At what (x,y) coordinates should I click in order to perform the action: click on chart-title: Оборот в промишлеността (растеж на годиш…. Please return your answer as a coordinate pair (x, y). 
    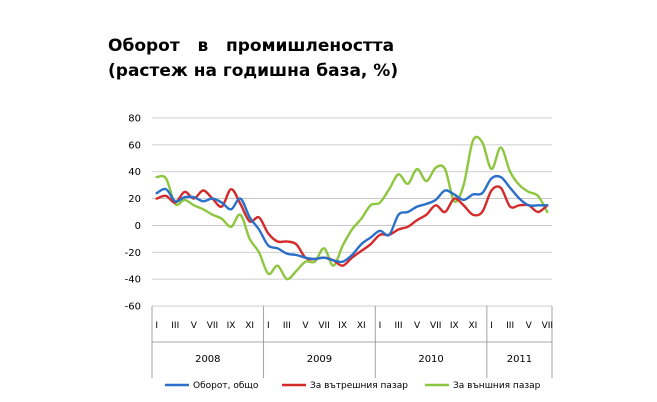
    Looking at the image, I should click on (253, 59).